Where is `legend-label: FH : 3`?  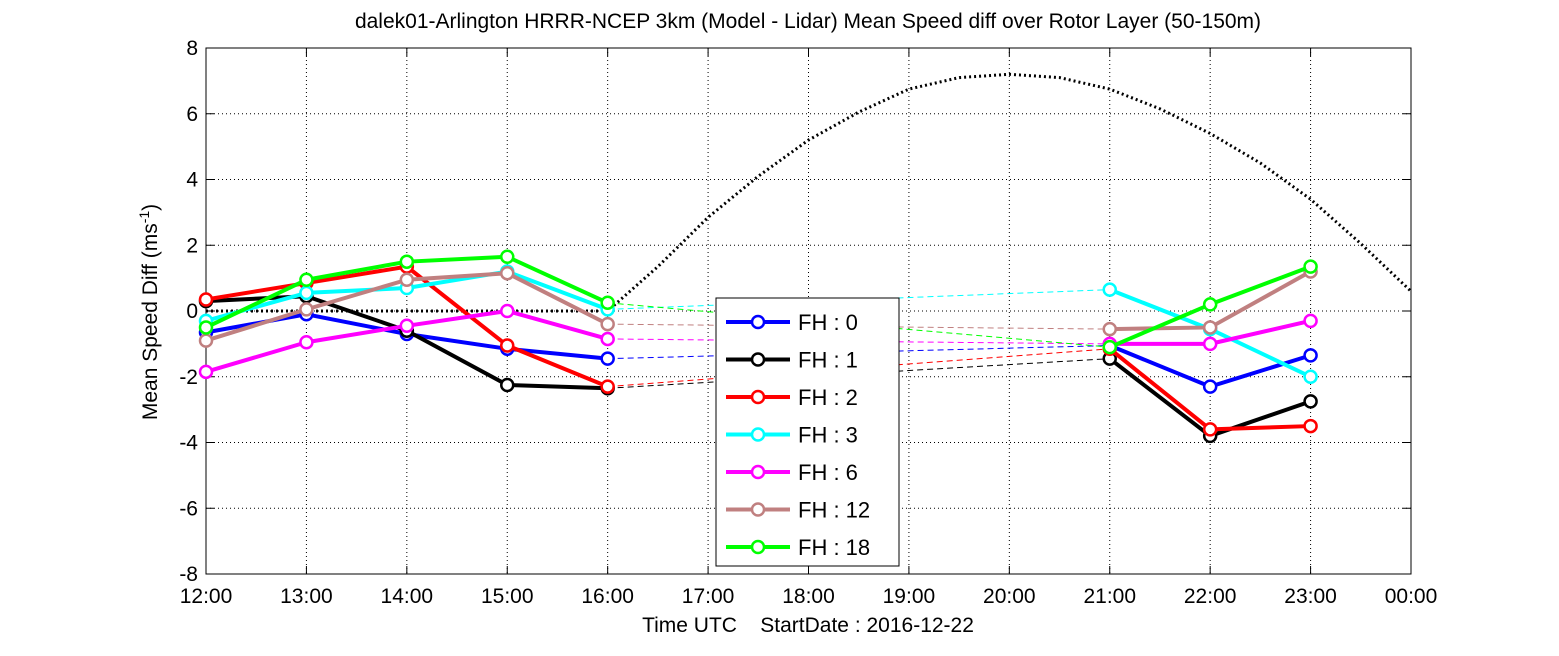 legend-label: FH : 3 is located at coordinates (828, 435).